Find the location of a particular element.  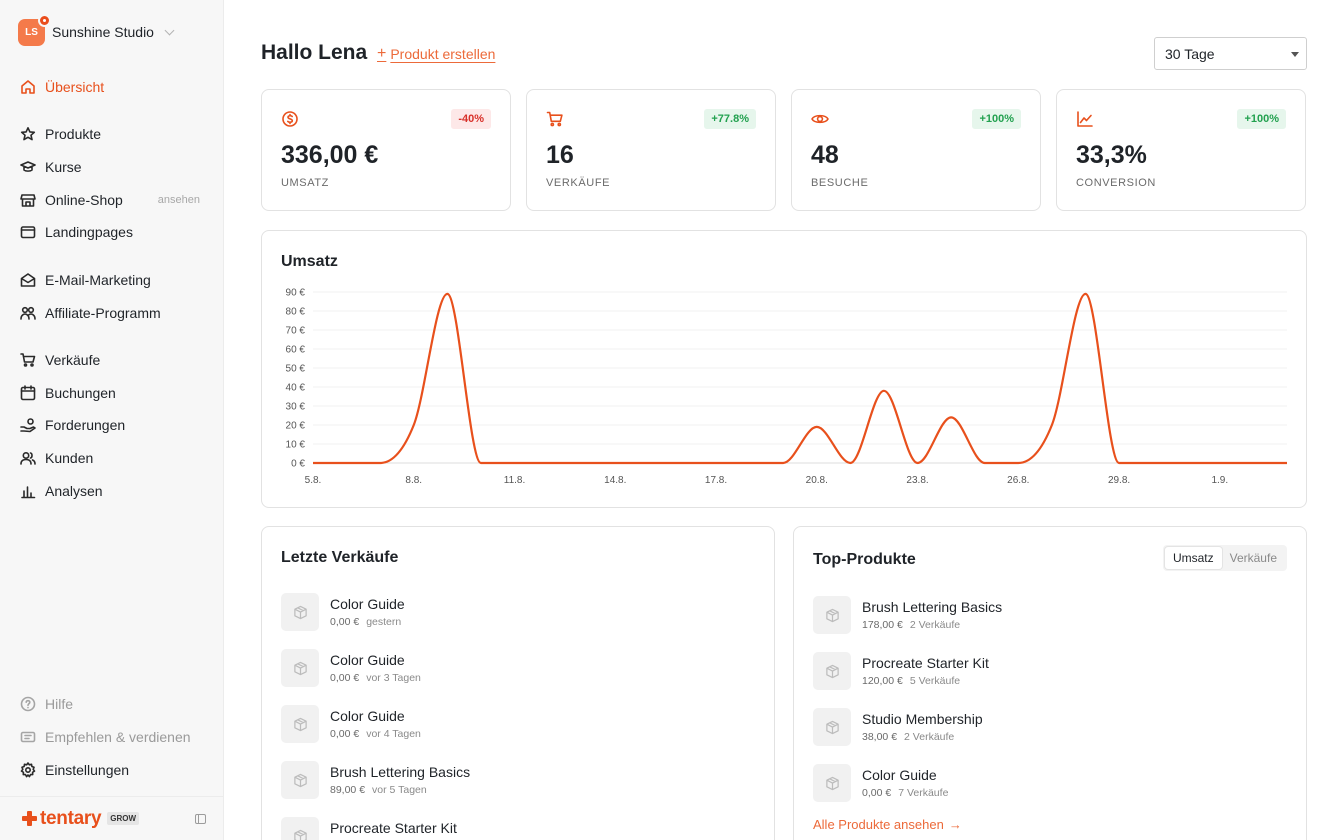

nav-item-landingpages: Landingpages is located at coordinates (115, 232).